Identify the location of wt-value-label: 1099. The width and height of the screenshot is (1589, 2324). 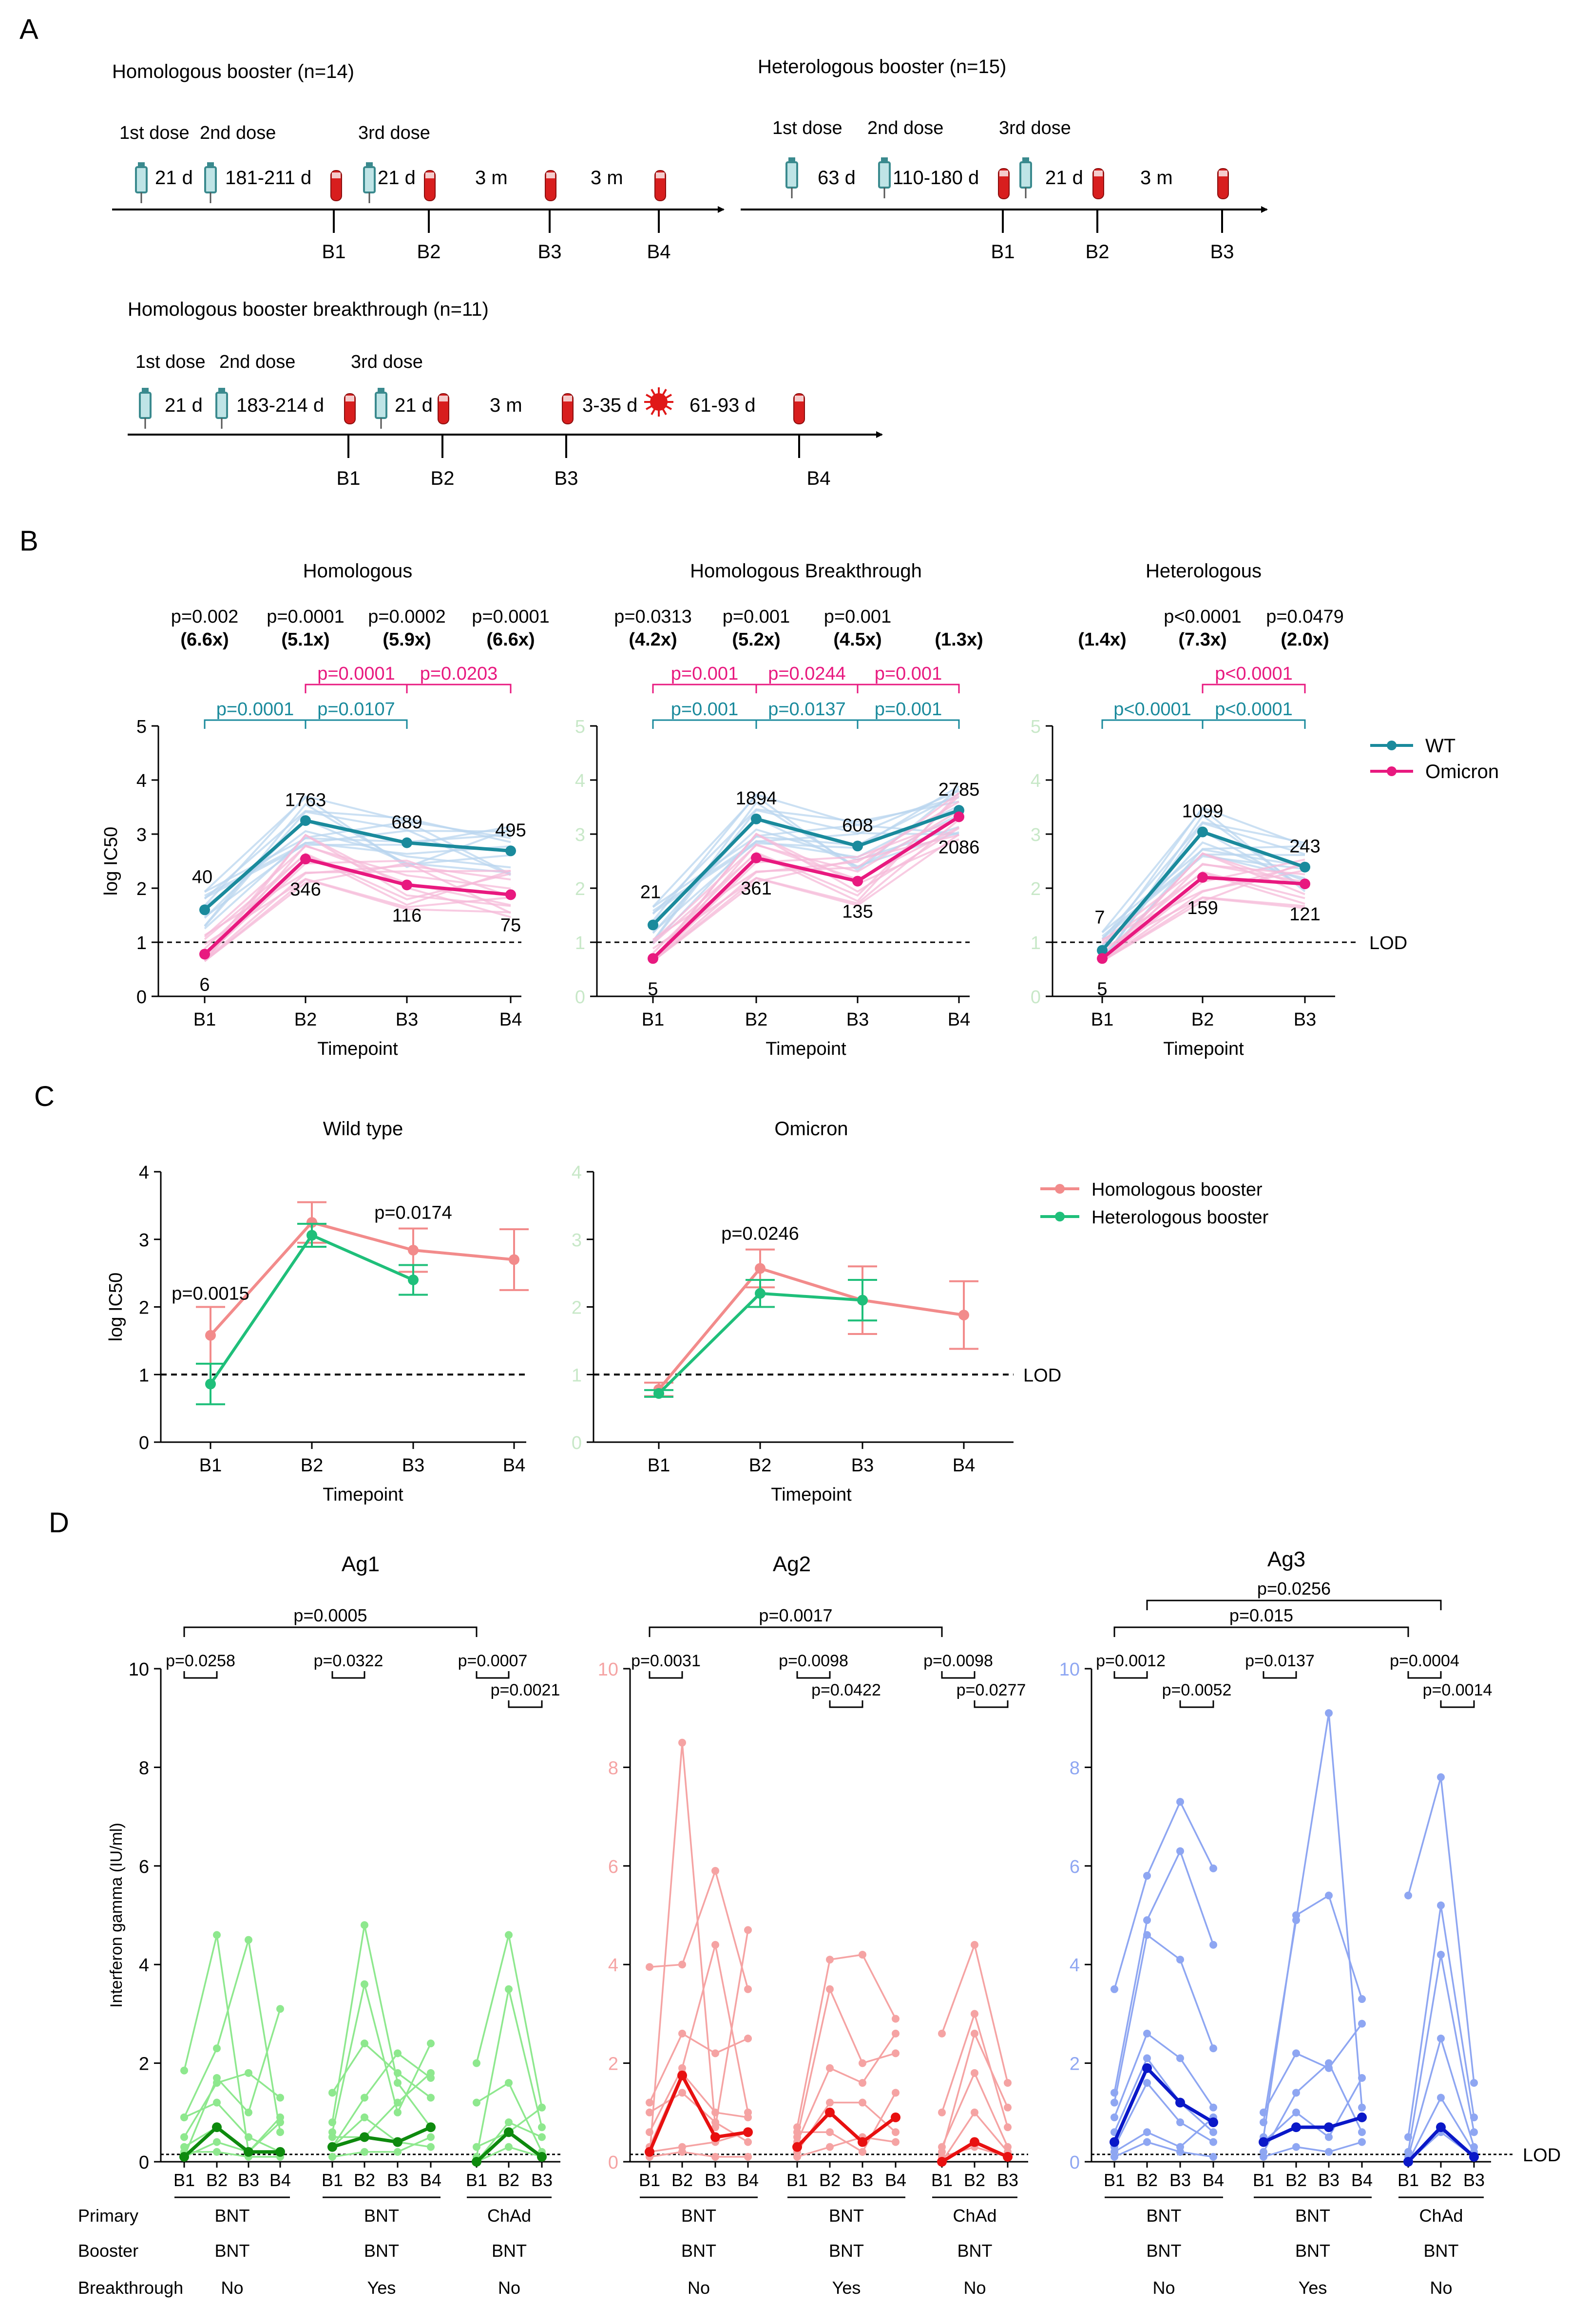
(1203, 812).